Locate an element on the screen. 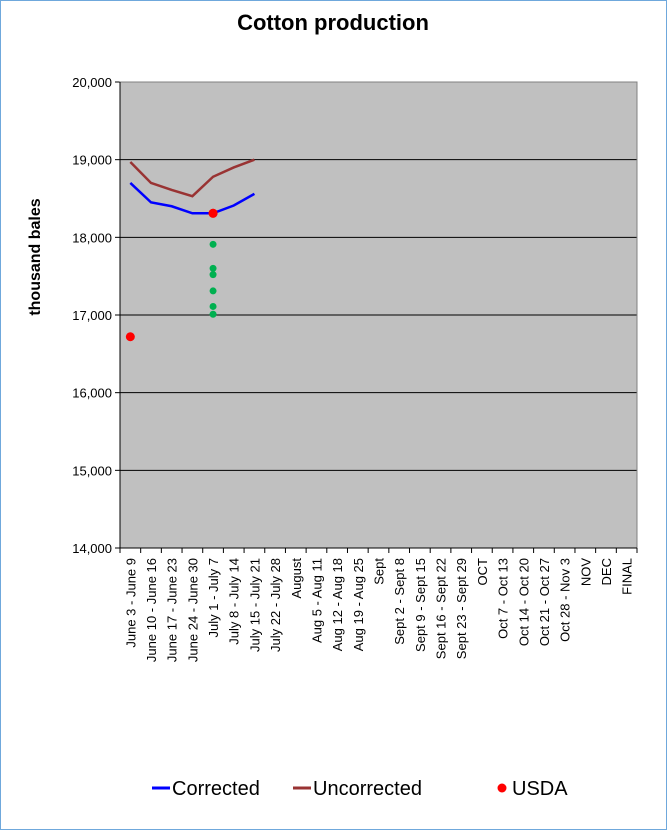  legend-label: Corrected is located at coordinates (216, 789).